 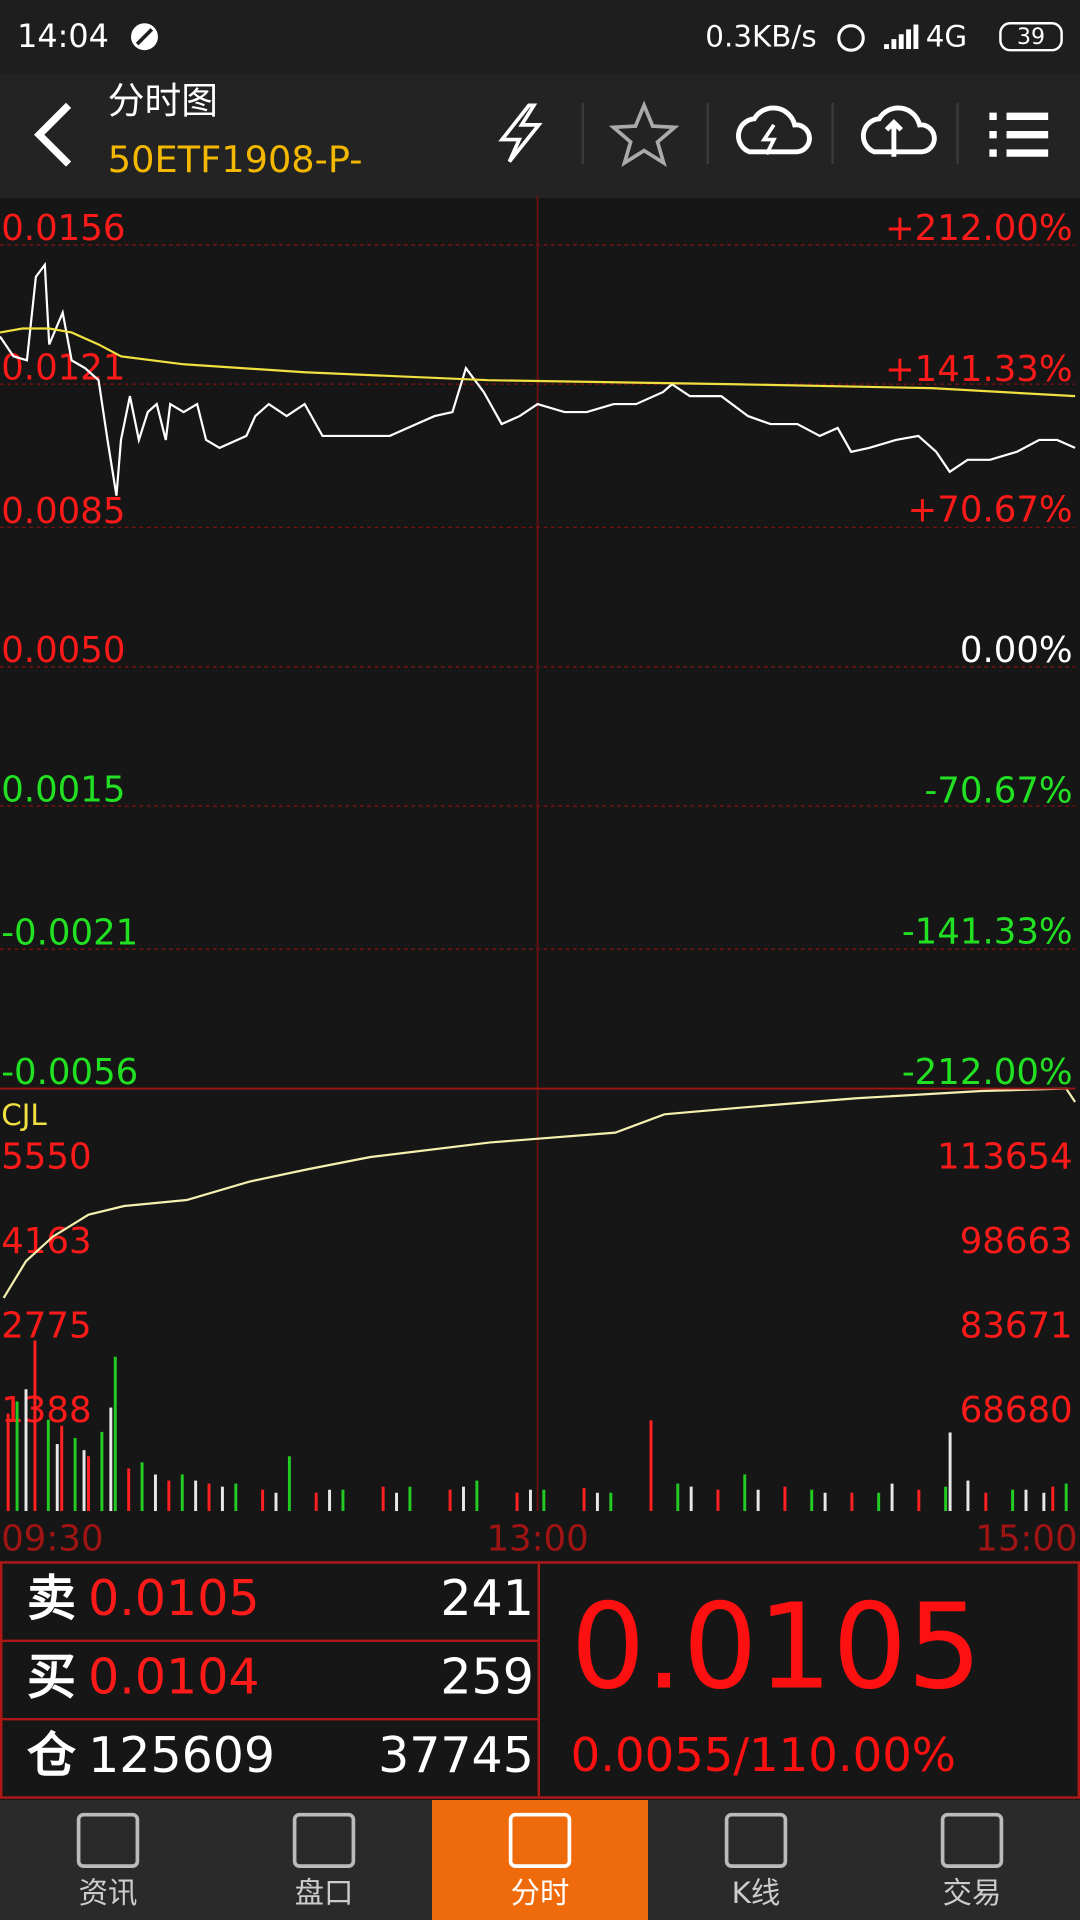 What do you see at coordinates (108, 1893) in the screenshot?
I see `tab-label: 资讯` at bounding box center [108, 1893].